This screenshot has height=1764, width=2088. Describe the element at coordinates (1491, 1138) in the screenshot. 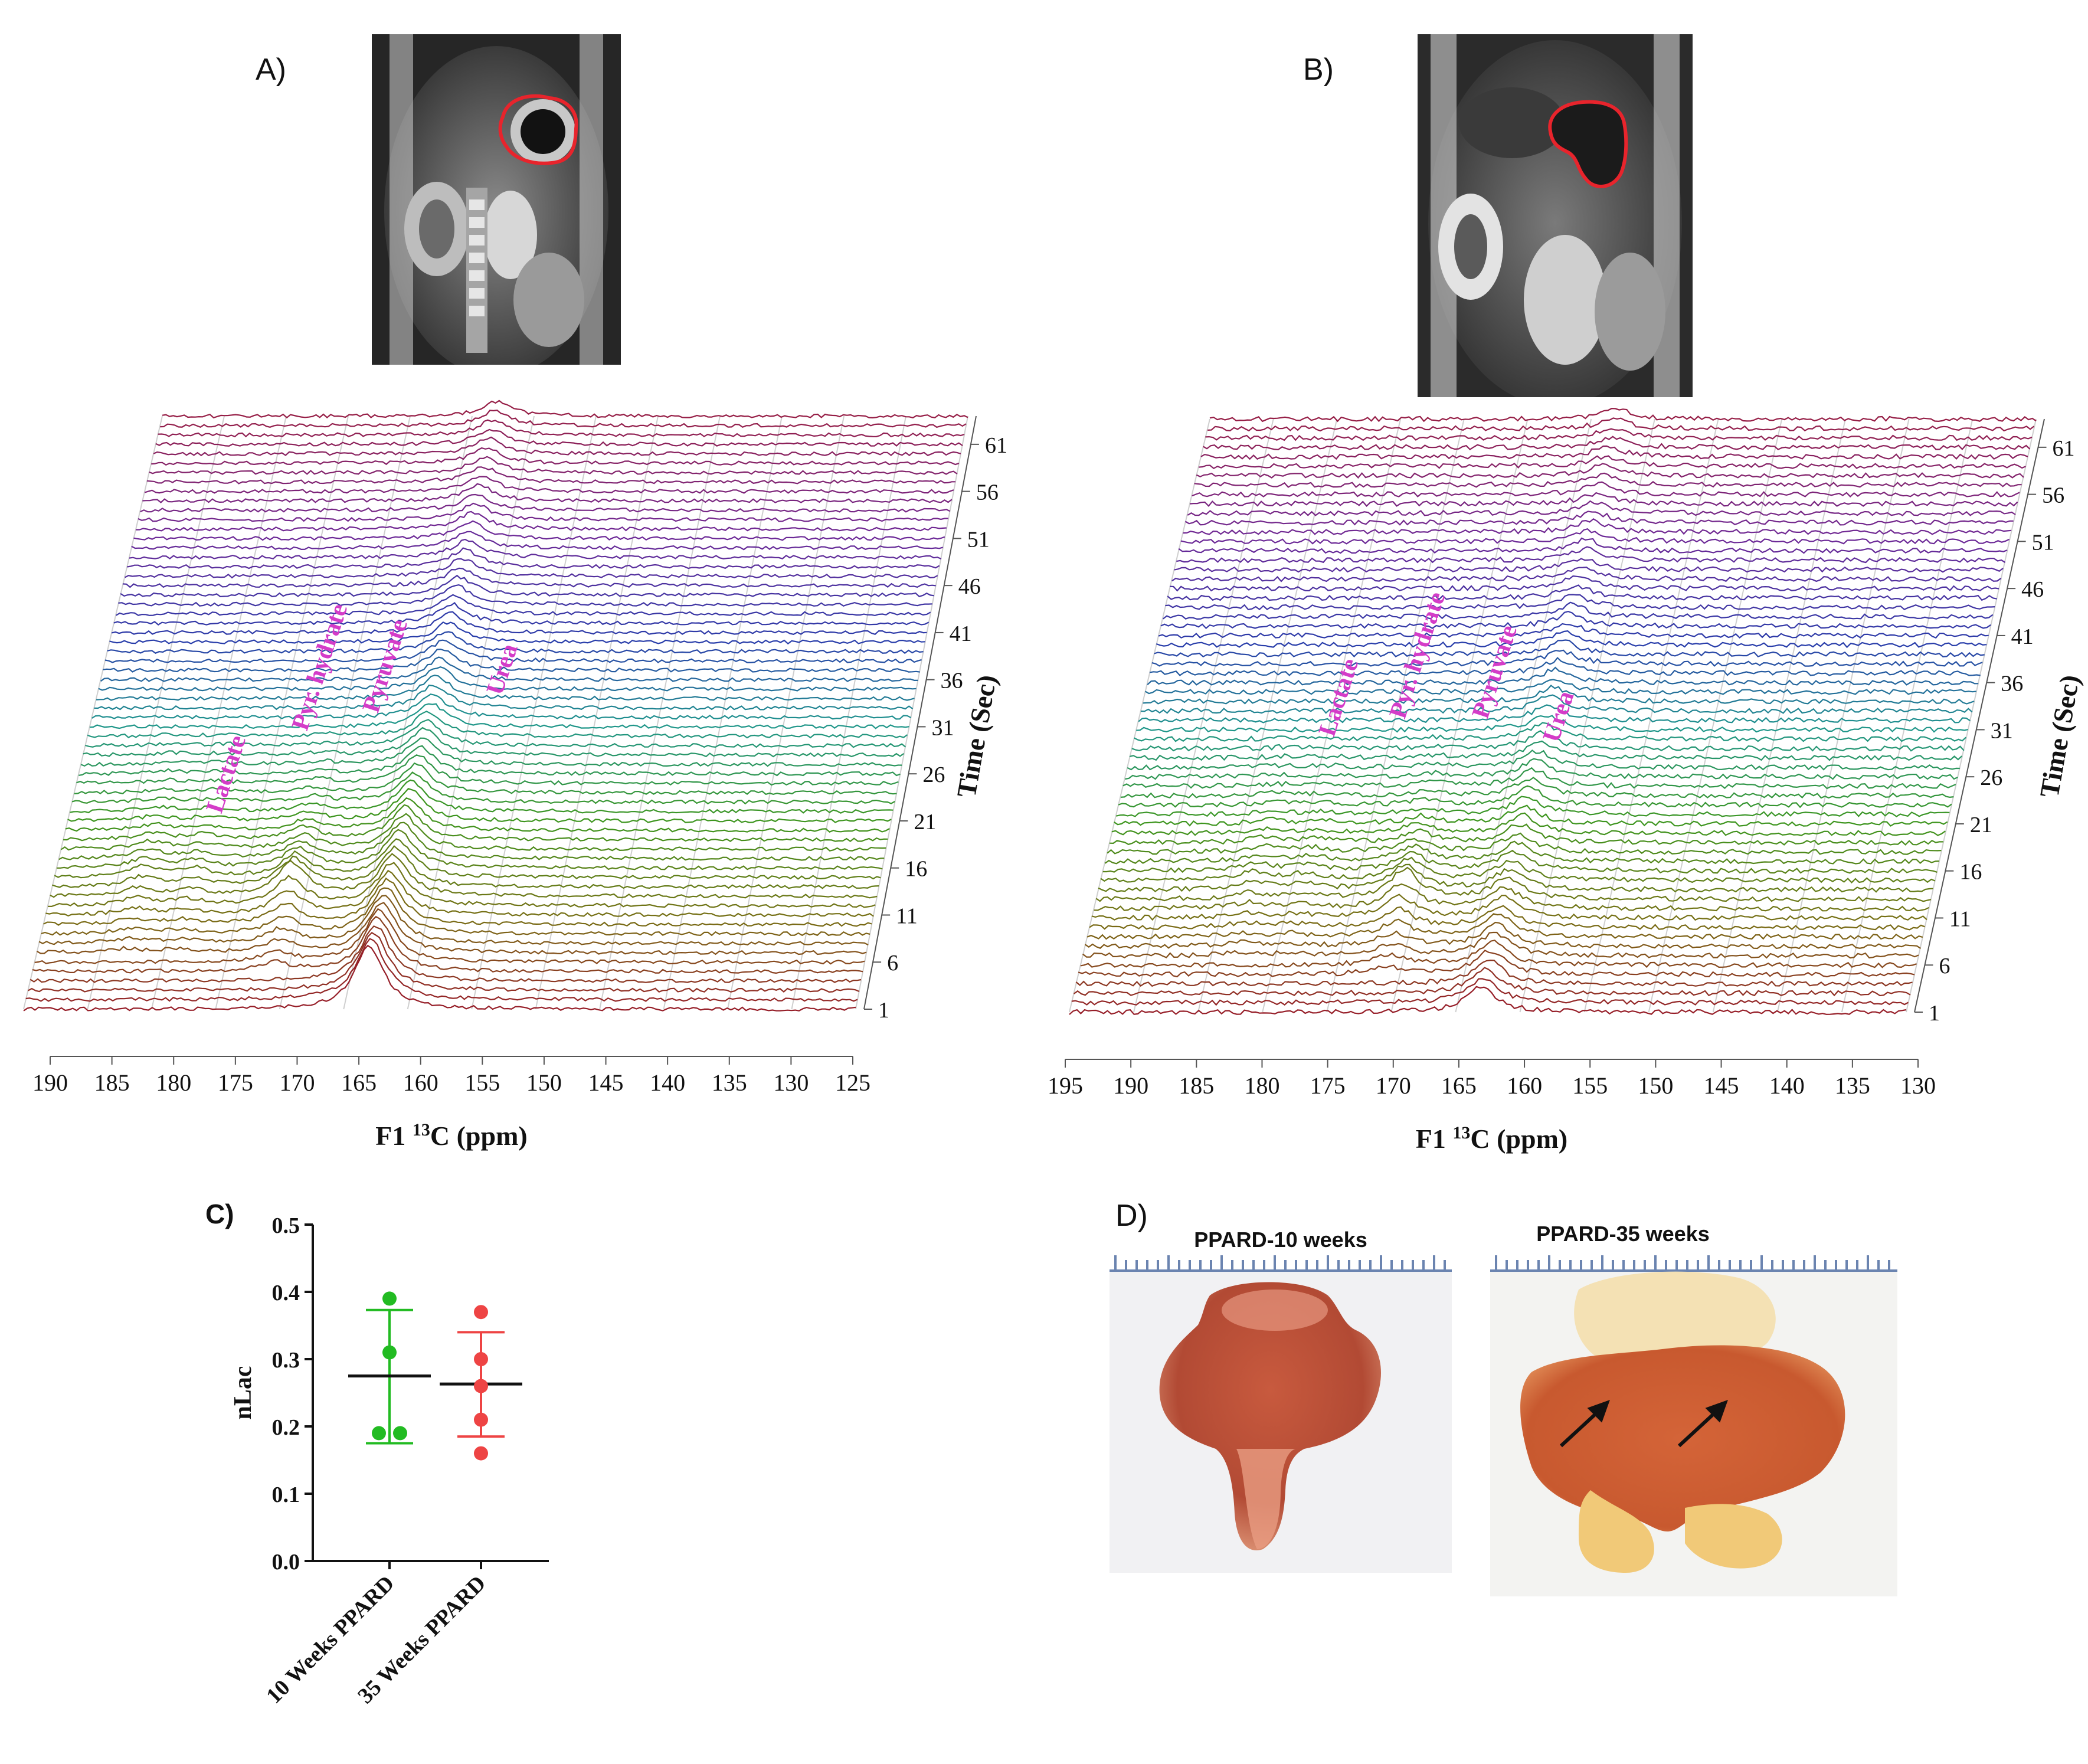

I see `x-axis-label: F1 13C (ppm)` at that location.